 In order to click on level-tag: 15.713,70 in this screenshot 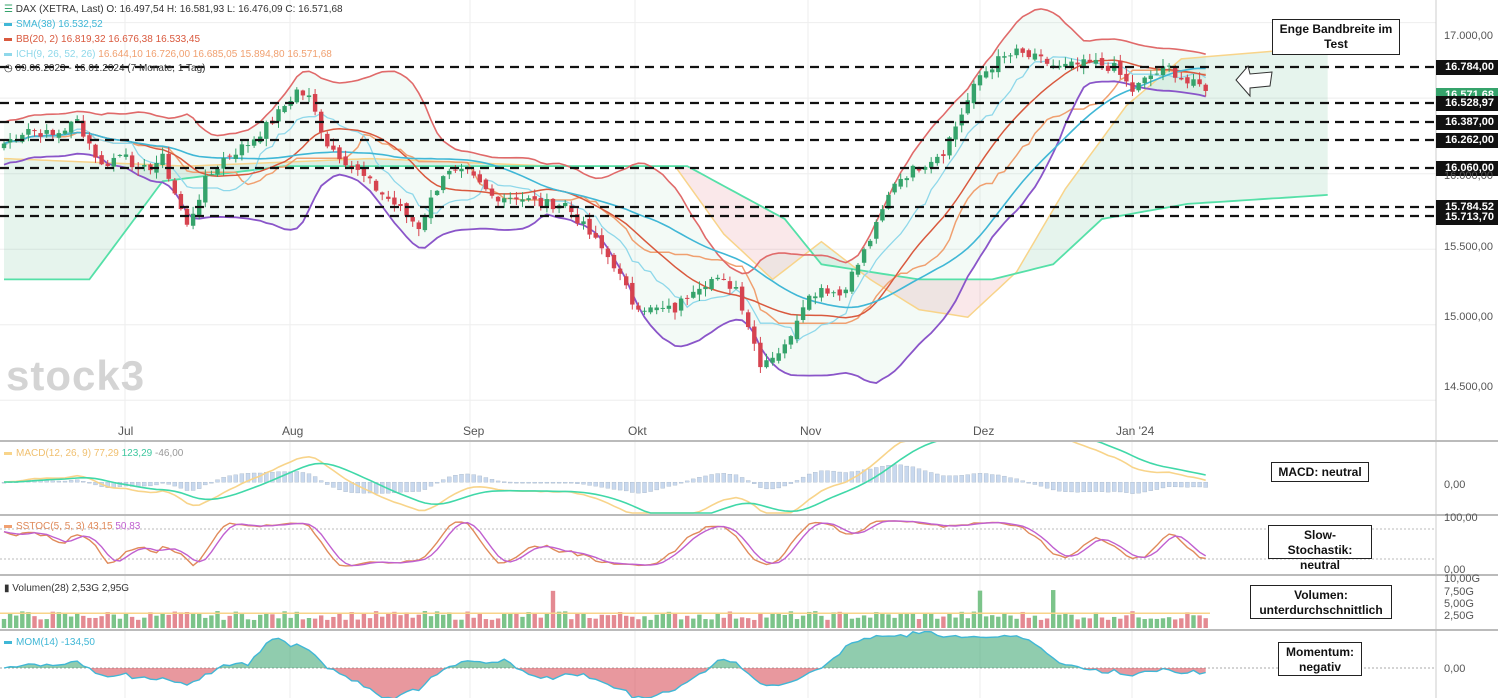, I will do `click(1467, 217)`.